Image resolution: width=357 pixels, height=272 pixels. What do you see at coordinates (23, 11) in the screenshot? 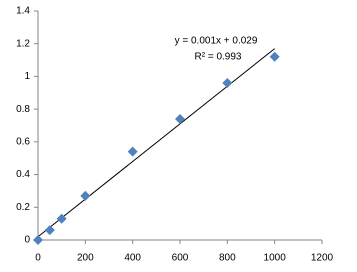
I see `y-tick-label: 1.4` at bounding box center [23, 11].